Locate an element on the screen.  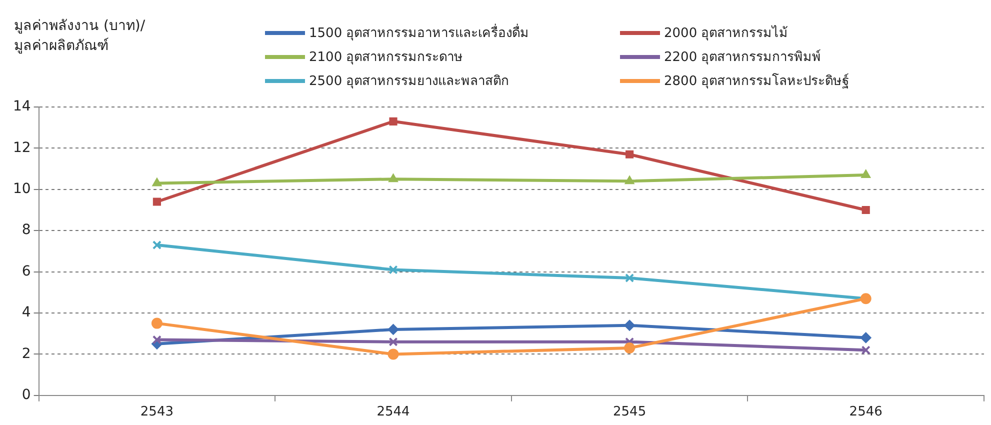
legend-label: 2000 อุตสาหกรรมไม้ is located at coordinates (726, 33).